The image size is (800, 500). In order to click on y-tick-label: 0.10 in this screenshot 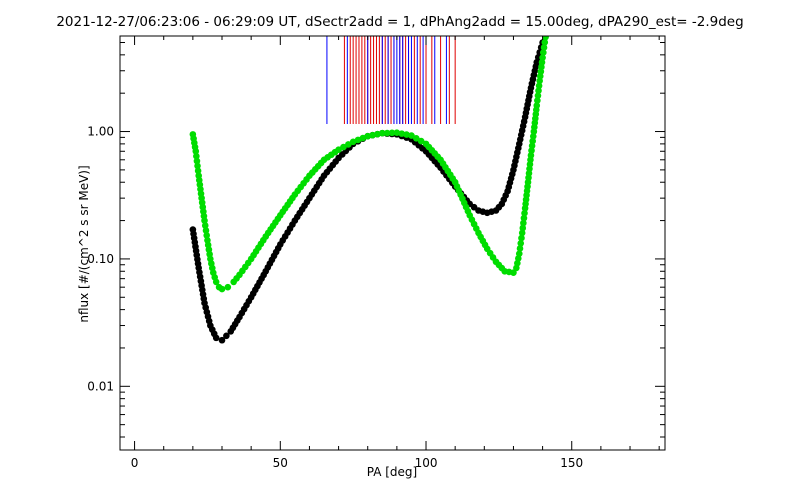, I will do `click(100, 259)`.